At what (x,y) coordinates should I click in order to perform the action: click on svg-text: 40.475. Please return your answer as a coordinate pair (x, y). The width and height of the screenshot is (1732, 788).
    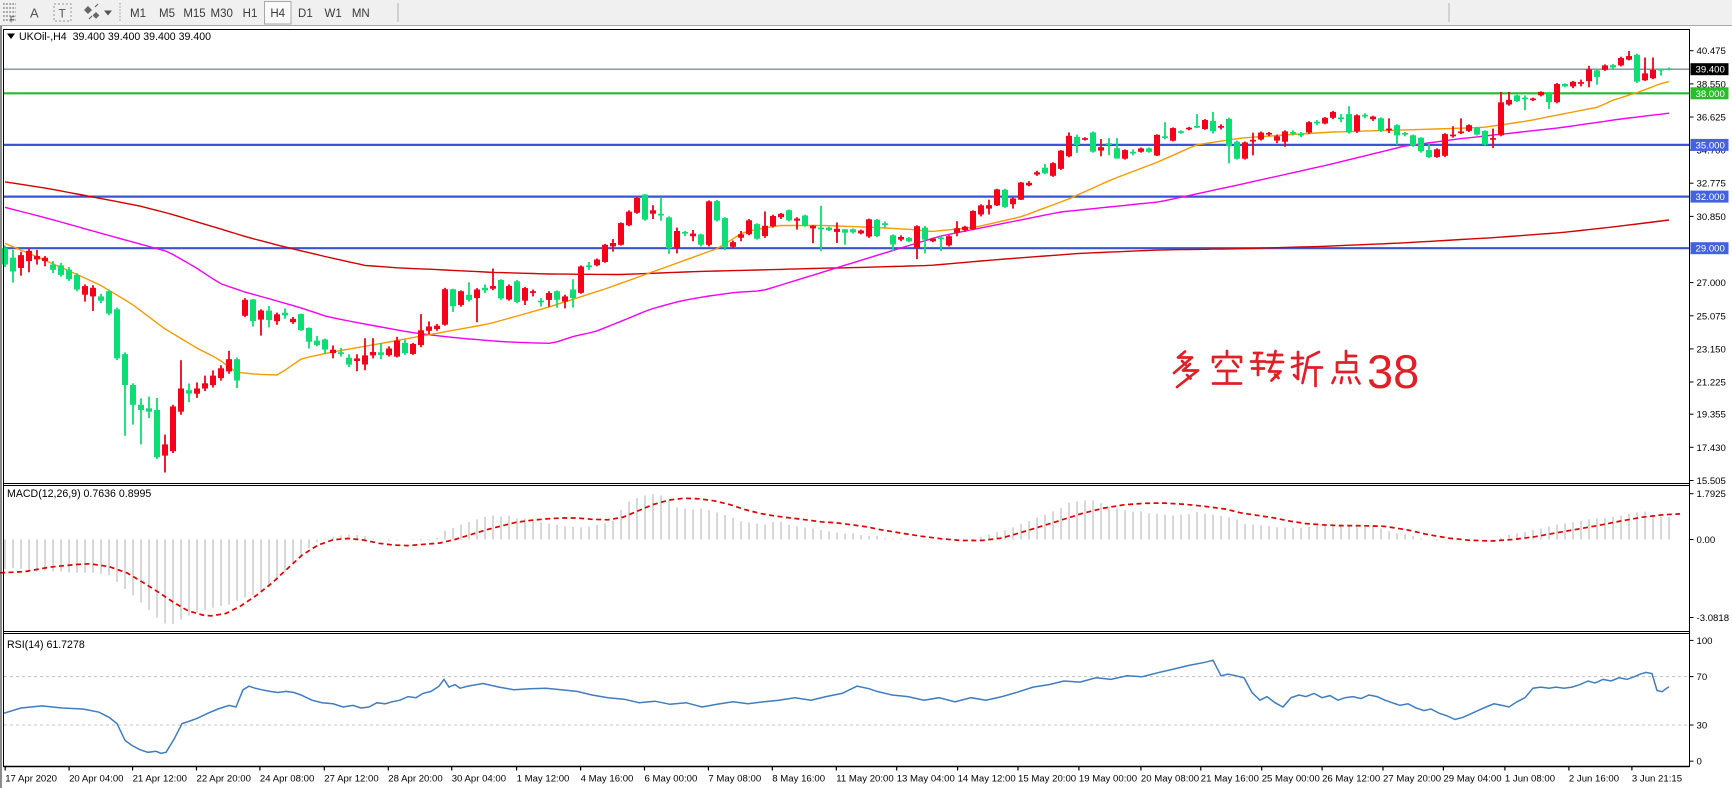
    Looking at the image, I should click on (1711, 51).